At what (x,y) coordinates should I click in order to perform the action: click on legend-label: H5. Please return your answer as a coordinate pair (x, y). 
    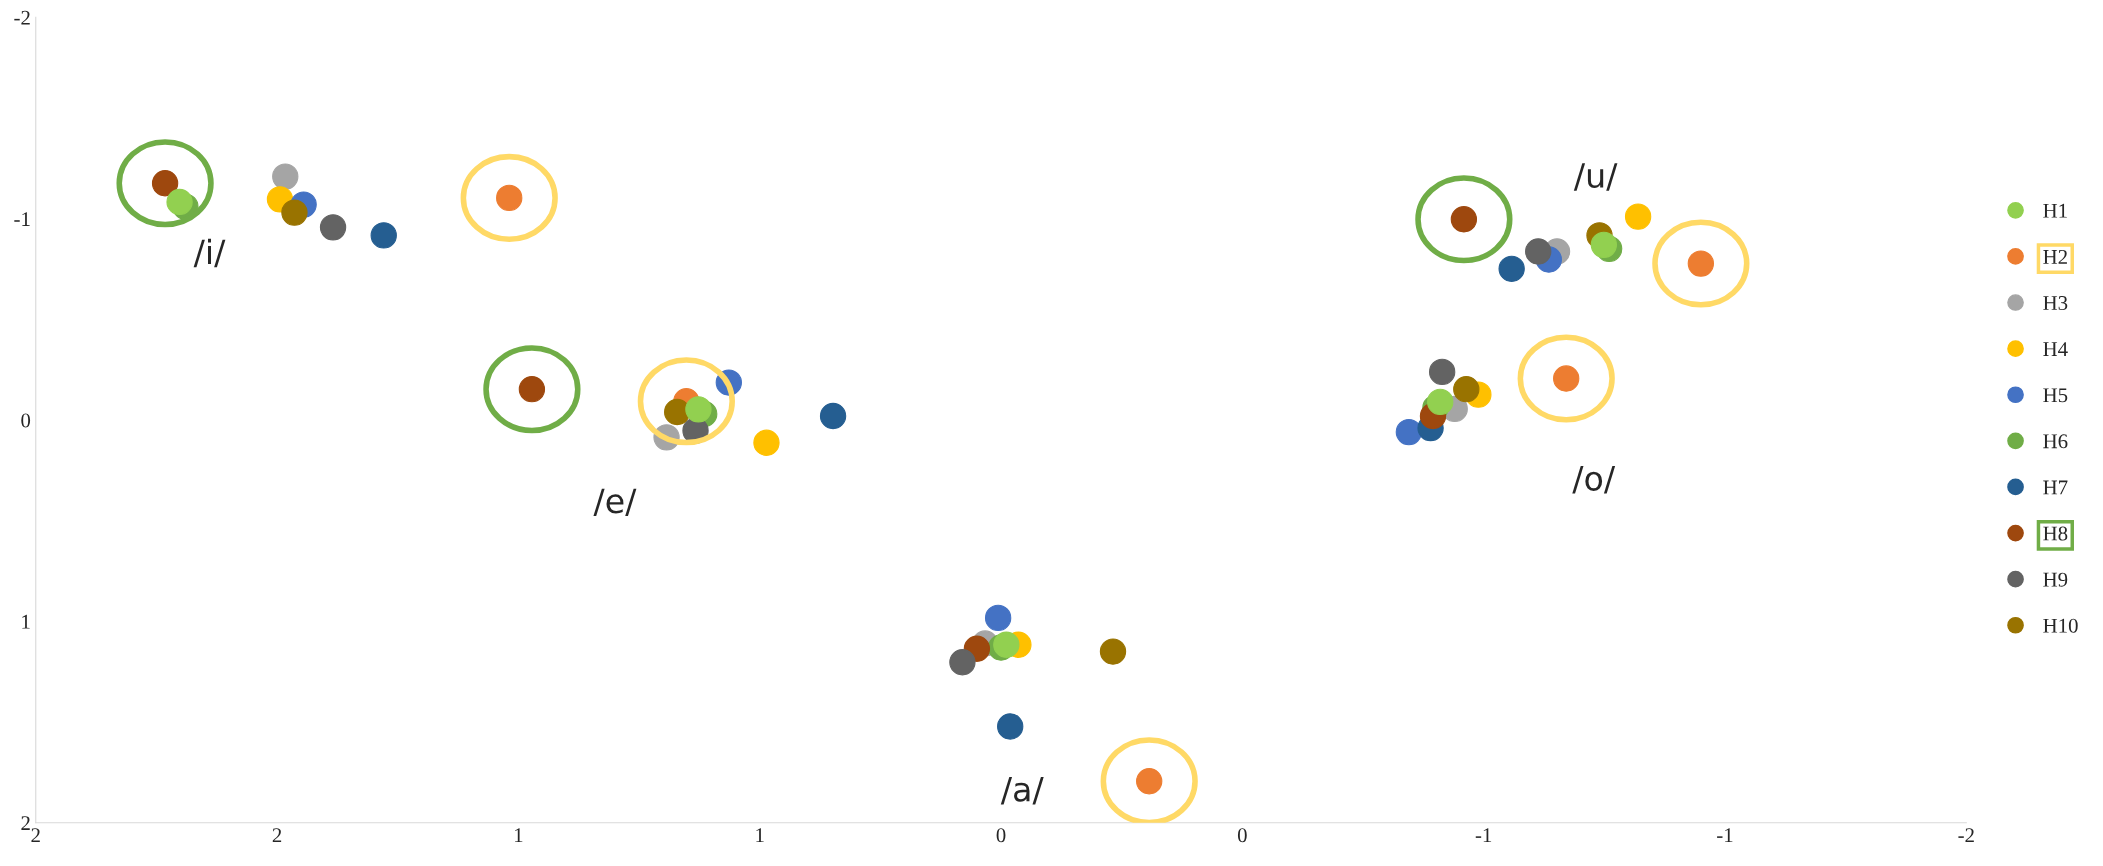
    Looking at the image, I should click on (2055, 395).